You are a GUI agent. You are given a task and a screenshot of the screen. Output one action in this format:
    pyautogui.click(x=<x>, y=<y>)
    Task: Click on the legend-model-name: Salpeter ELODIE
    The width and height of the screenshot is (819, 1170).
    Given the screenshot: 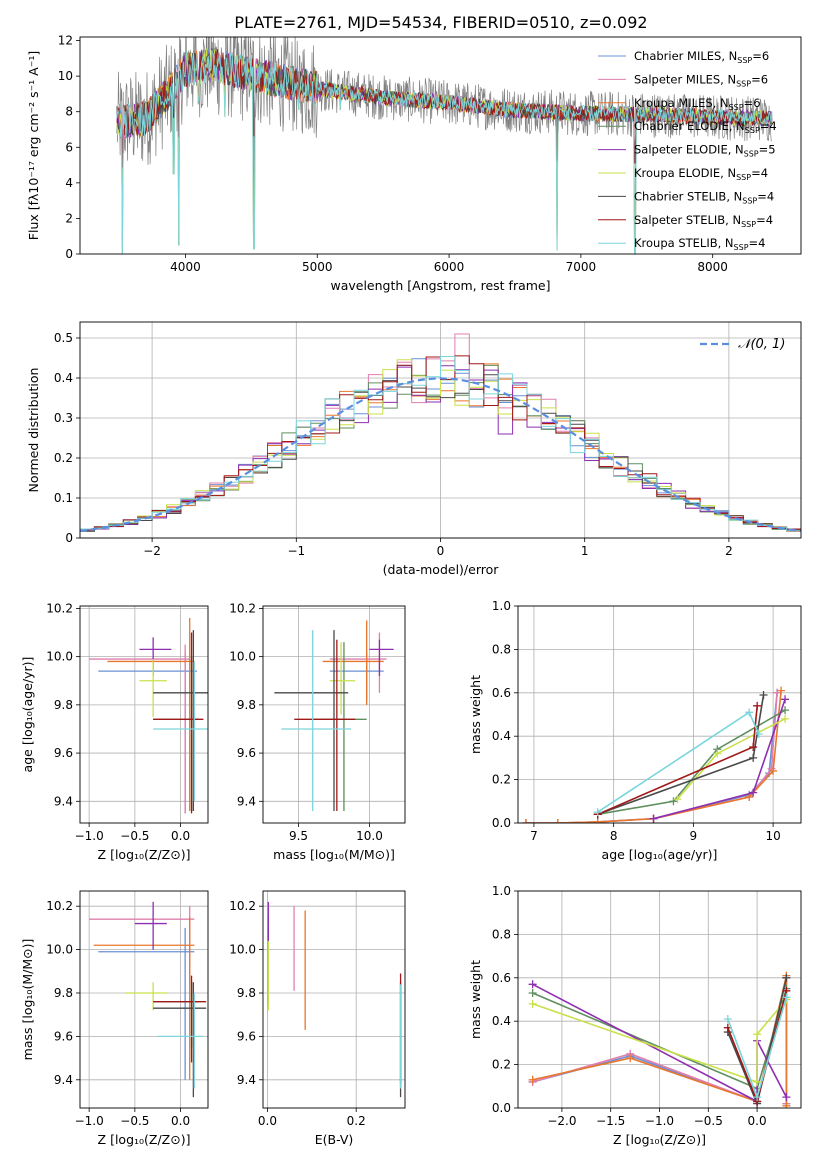 What is the action you would take?
    pyautogui.click(x=681, y=150)
    